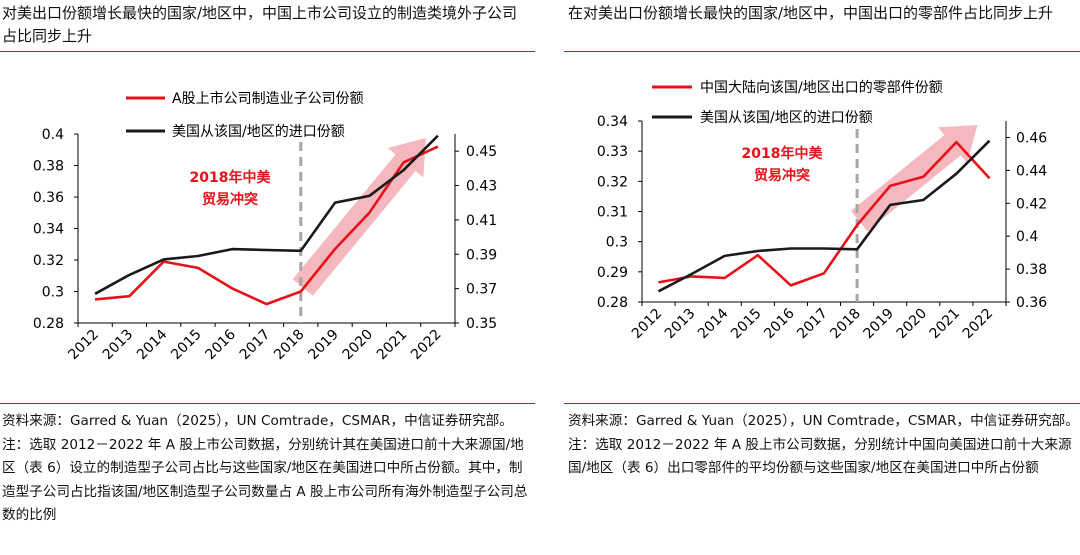 The image size is (1080, 555). I want to click on y-tick-label-left: 0.33, so click(612, 152).